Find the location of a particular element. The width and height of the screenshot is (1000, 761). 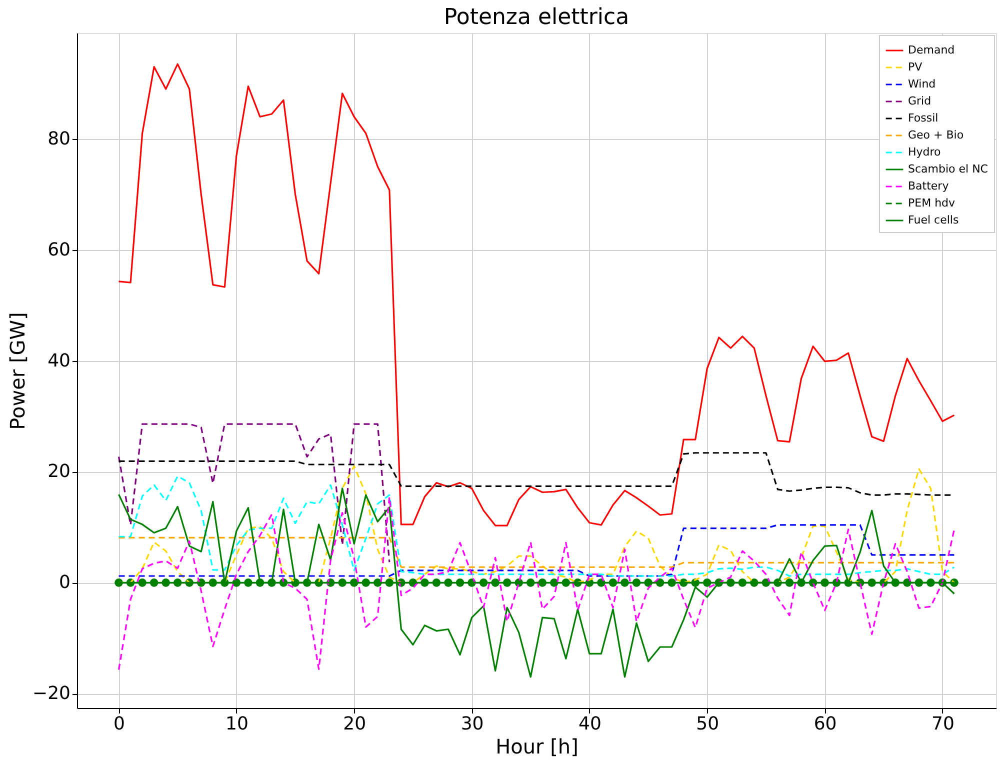

legend-label: Battery is located at coordinates (929, 186).